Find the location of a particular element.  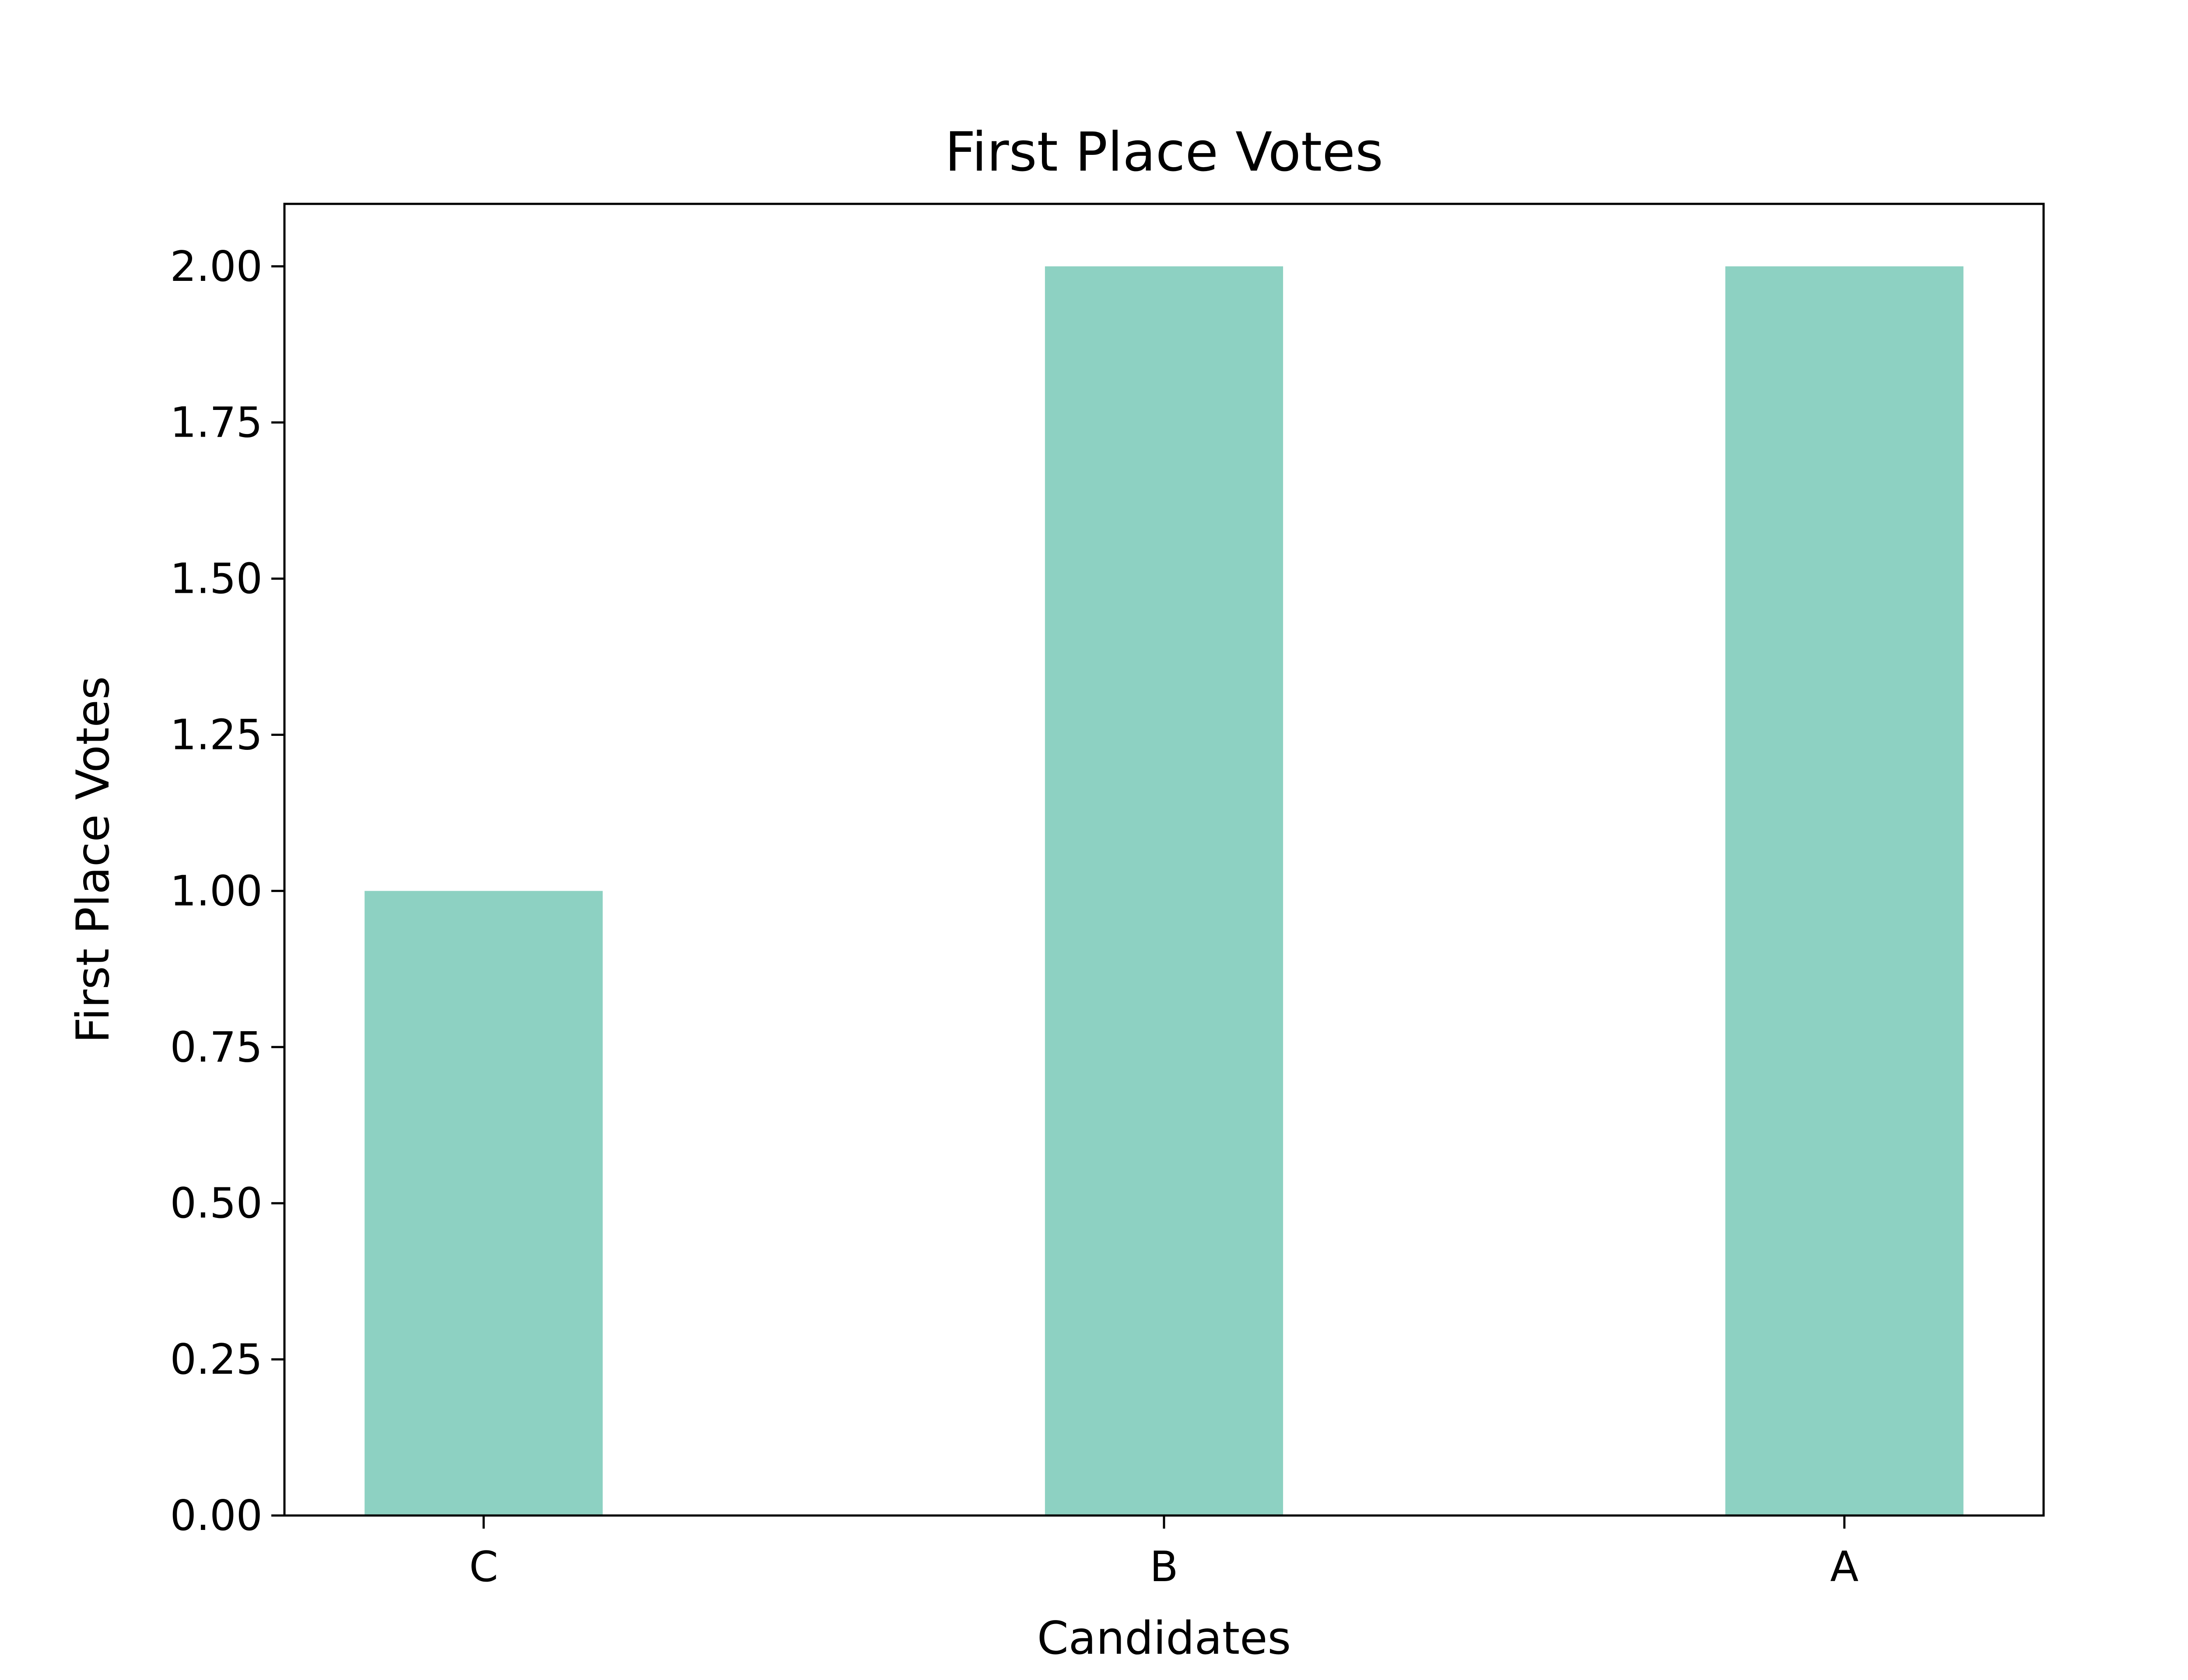

y-tick-label: 1.75 is located at coordinates (216, 423).